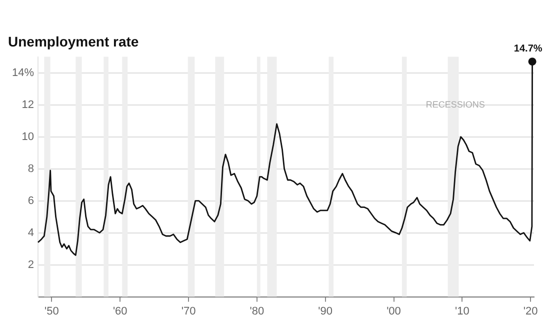 The height and width of the screenshot is (329, 556). Describe the element at coordinates (73, 41) in the screenshot. I see `chart-title: Unemployment rate` at that location.